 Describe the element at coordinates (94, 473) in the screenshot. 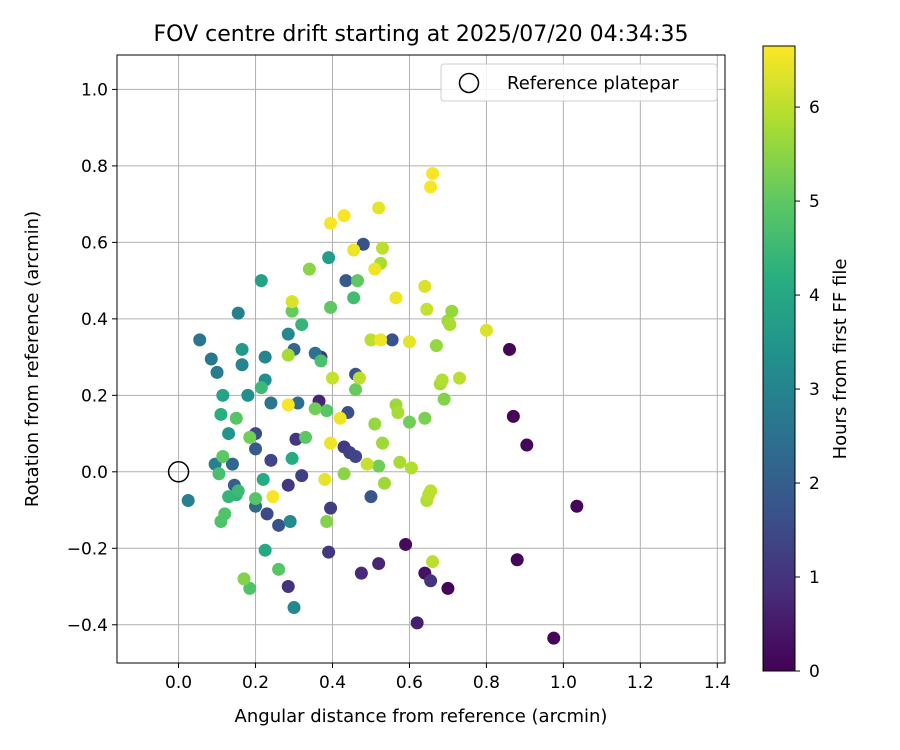

I see `y-tick-label: 0.0` at that location.